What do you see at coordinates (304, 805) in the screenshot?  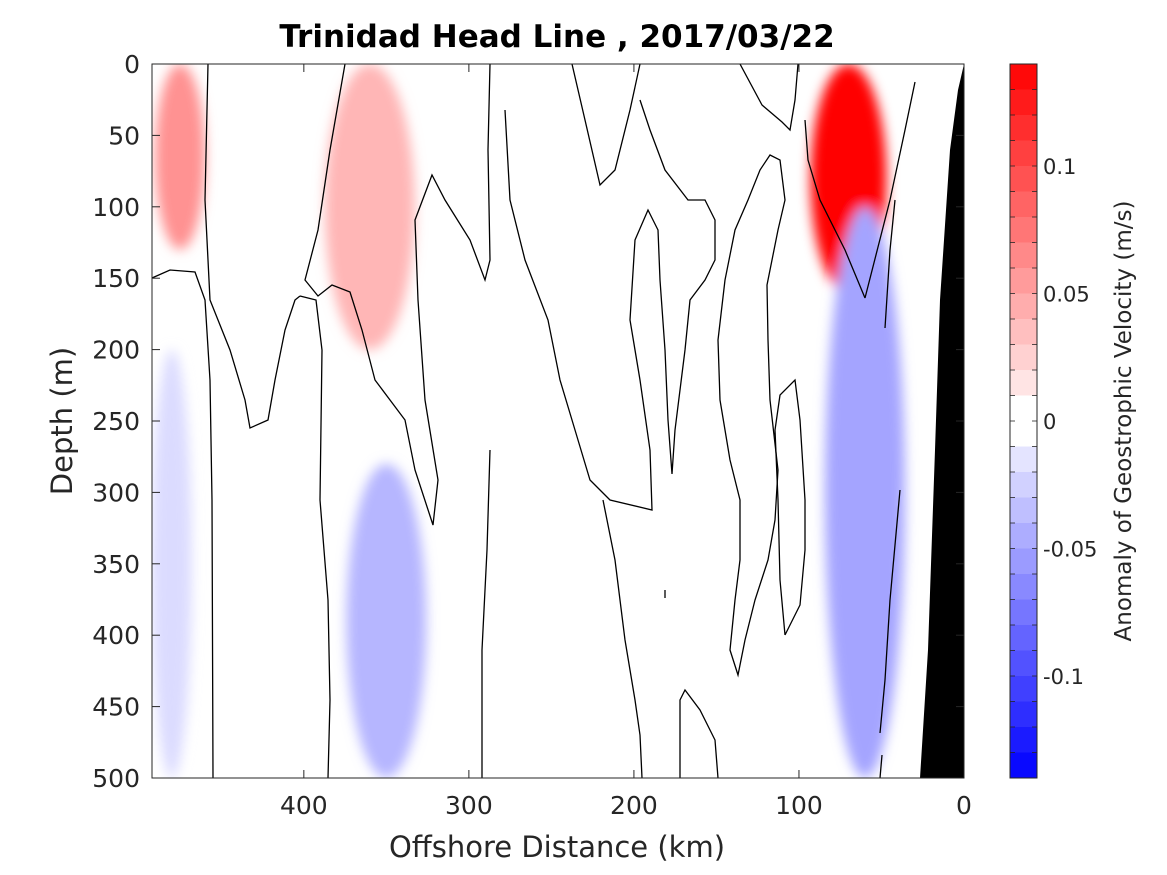 I see `x-tick-label: 400` at bounding box center [304, 805].